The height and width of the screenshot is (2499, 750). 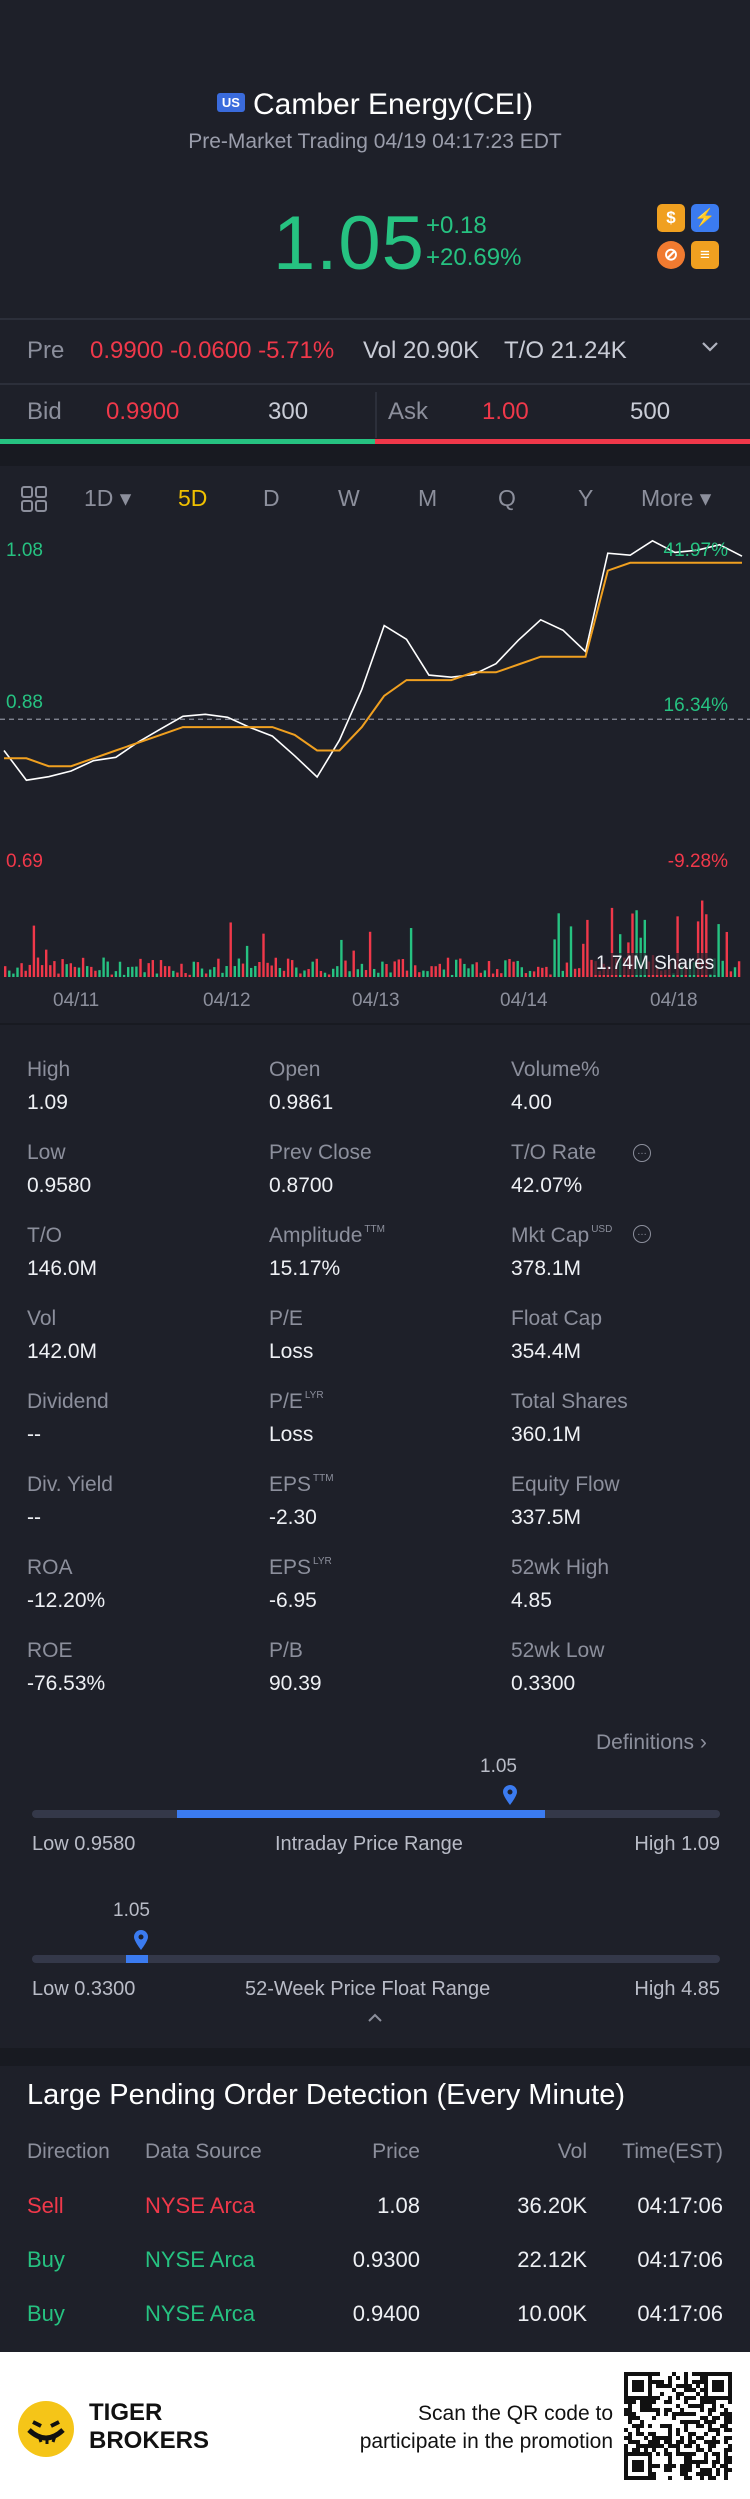 I want to click on tiger-logo-icon, so click(x=46, y=2431).